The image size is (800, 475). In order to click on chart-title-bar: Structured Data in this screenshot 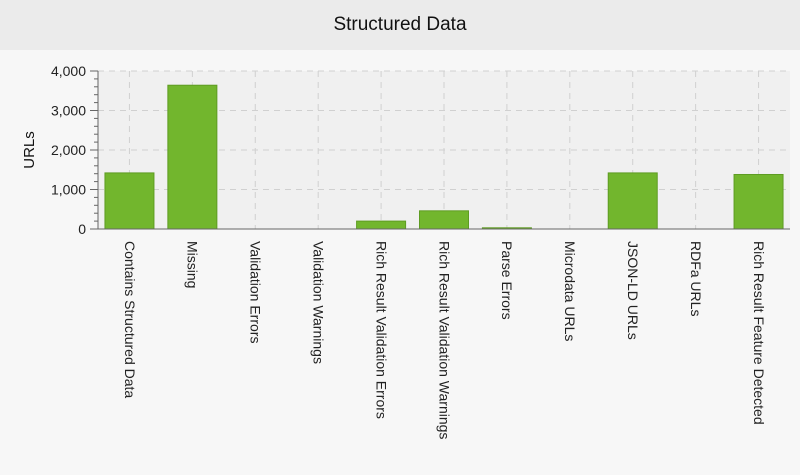, I will do `click(400, 25)`.